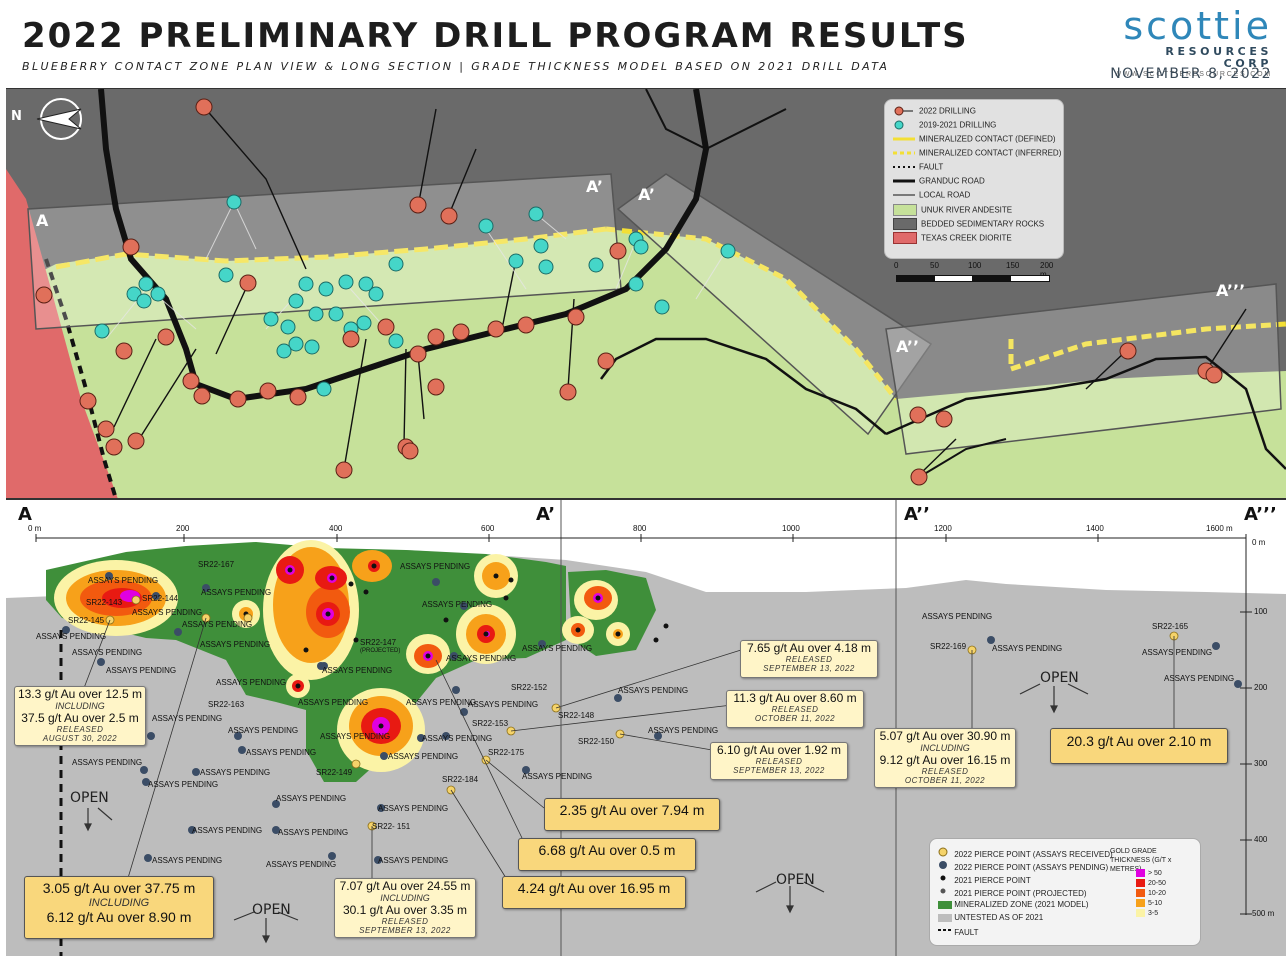 The width and height of the screenshot is (1286, 956). I want to click on depth-label: 0 m, so click(1259, 542).